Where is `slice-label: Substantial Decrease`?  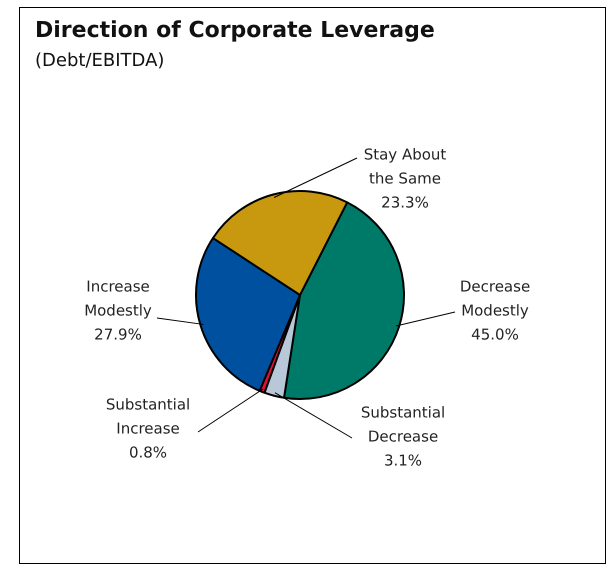
slice-label: Substantial Decrease is located at coordinates (403, 424).